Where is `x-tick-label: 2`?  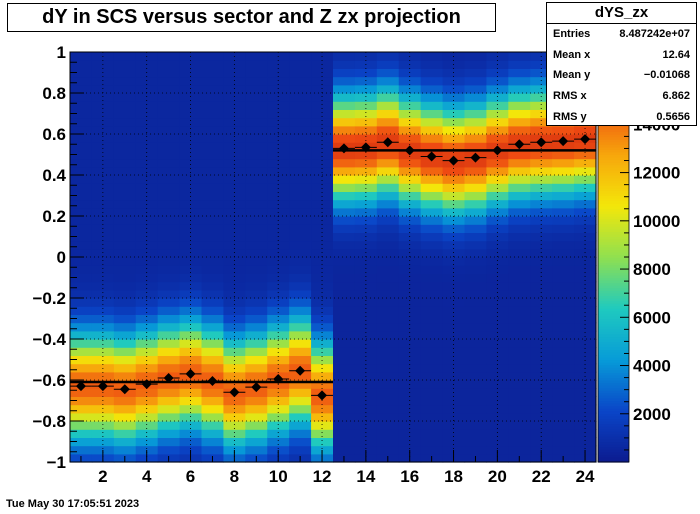 x-tick-label: 2 is located at coordinates (102, 476).